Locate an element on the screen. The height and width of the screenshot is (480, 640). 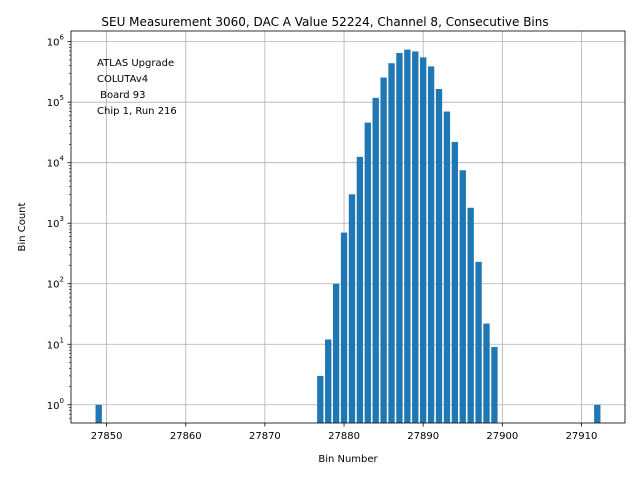
x-tick-label: 27850 is located at coordinates (107, 436).